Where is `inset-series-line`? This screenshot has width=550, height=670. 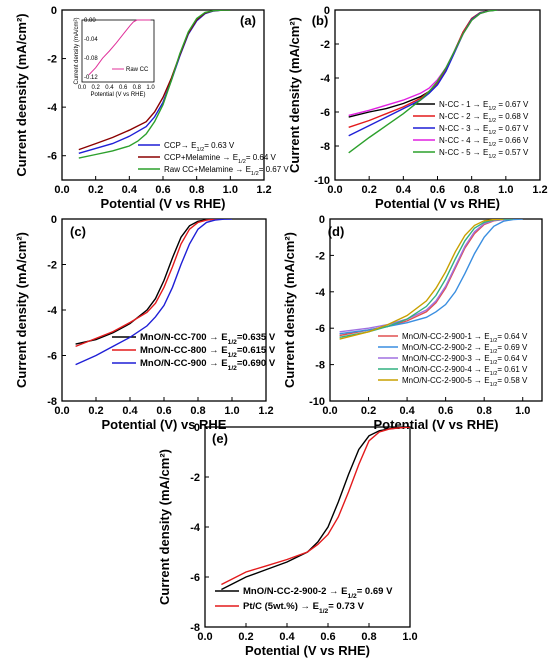 inset-series-line is located at coordinates (119, 47).